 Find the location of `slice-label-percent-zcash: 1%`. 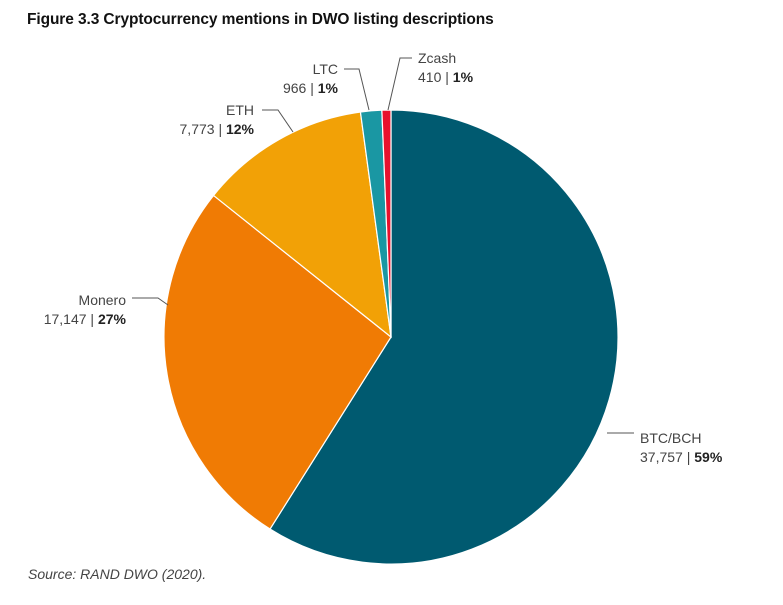

slice-label-percent-zcash: 1% is located at coordinates (463, 77).